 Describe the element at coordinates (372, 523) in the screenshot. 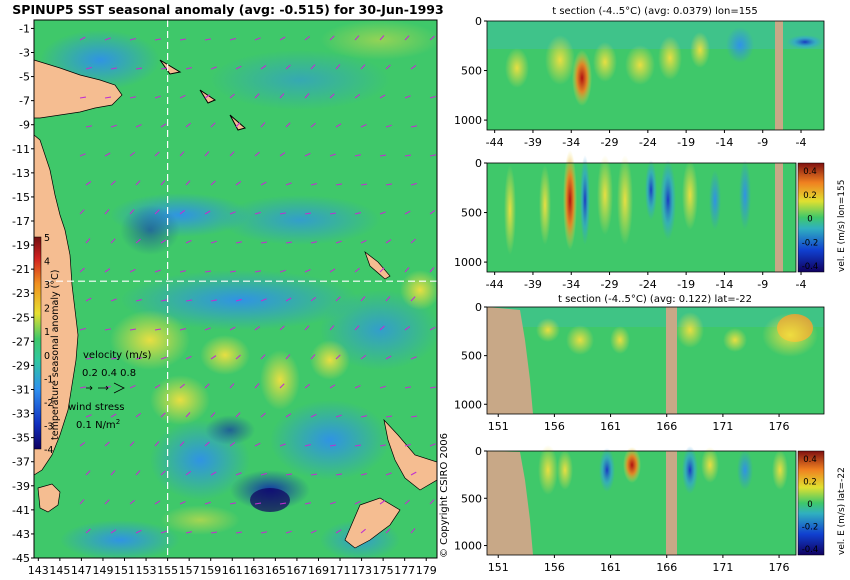

I see `new-zealand-south-land` at that location.